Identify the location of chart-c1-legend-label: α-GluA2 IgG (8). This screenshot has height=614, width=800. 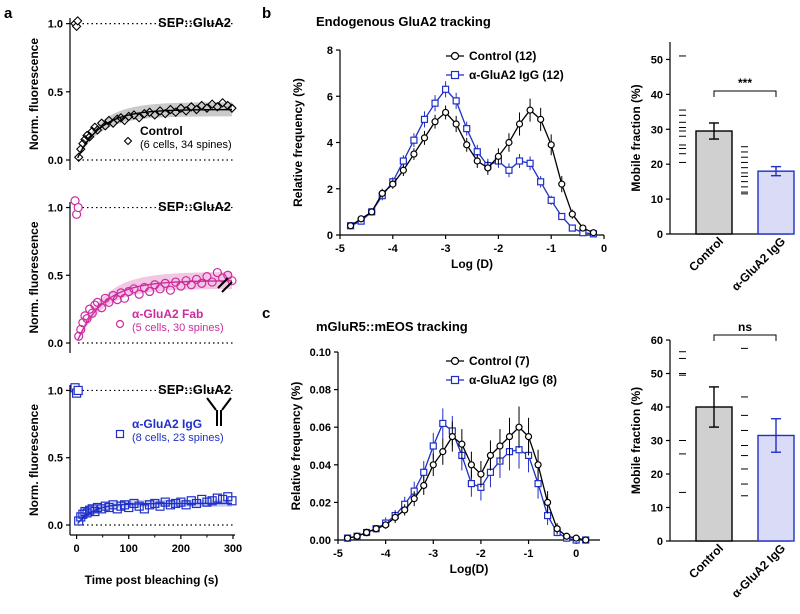
(513, 380).